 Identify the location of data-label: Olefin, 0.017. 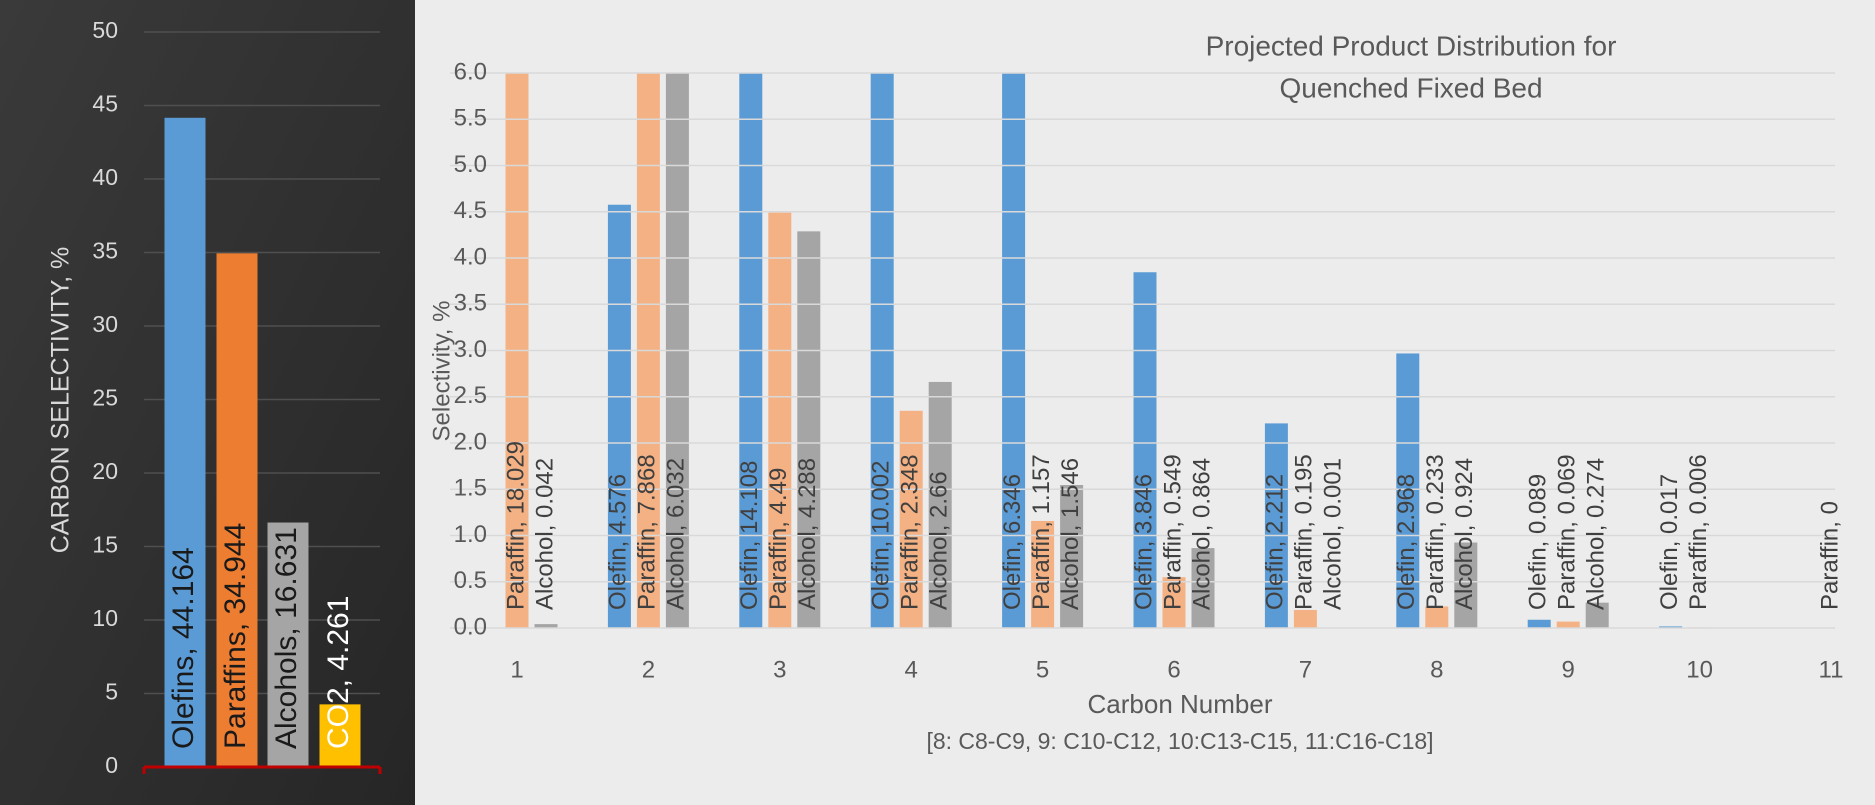
(1669, 542).